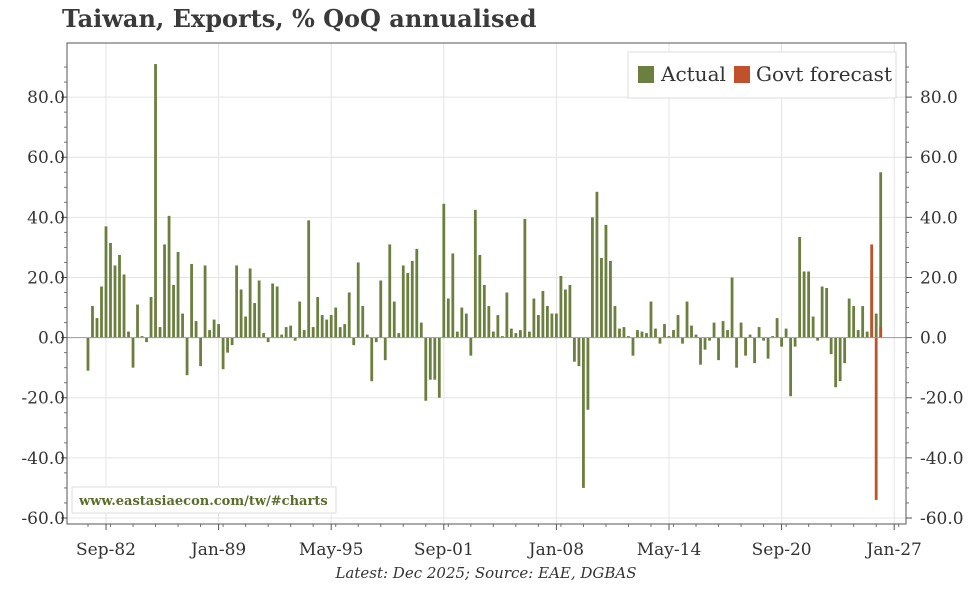  I want to click on x-tick-label: Sep-01, so click(444, 550).